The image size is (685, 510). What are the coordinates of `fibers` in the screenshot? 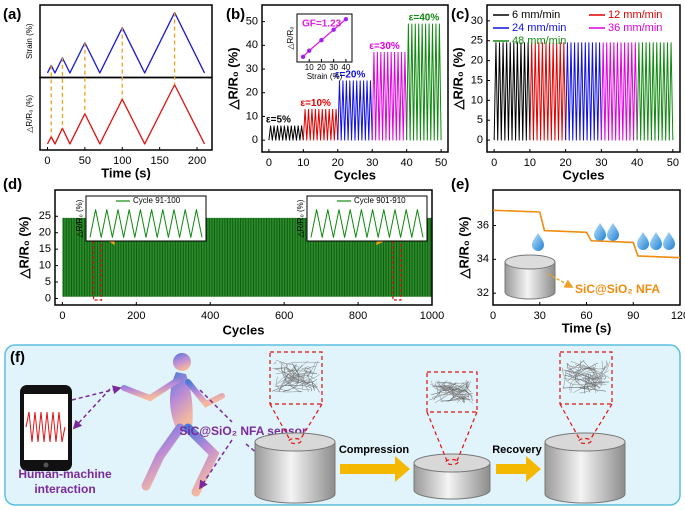 It's located at (440, 381).